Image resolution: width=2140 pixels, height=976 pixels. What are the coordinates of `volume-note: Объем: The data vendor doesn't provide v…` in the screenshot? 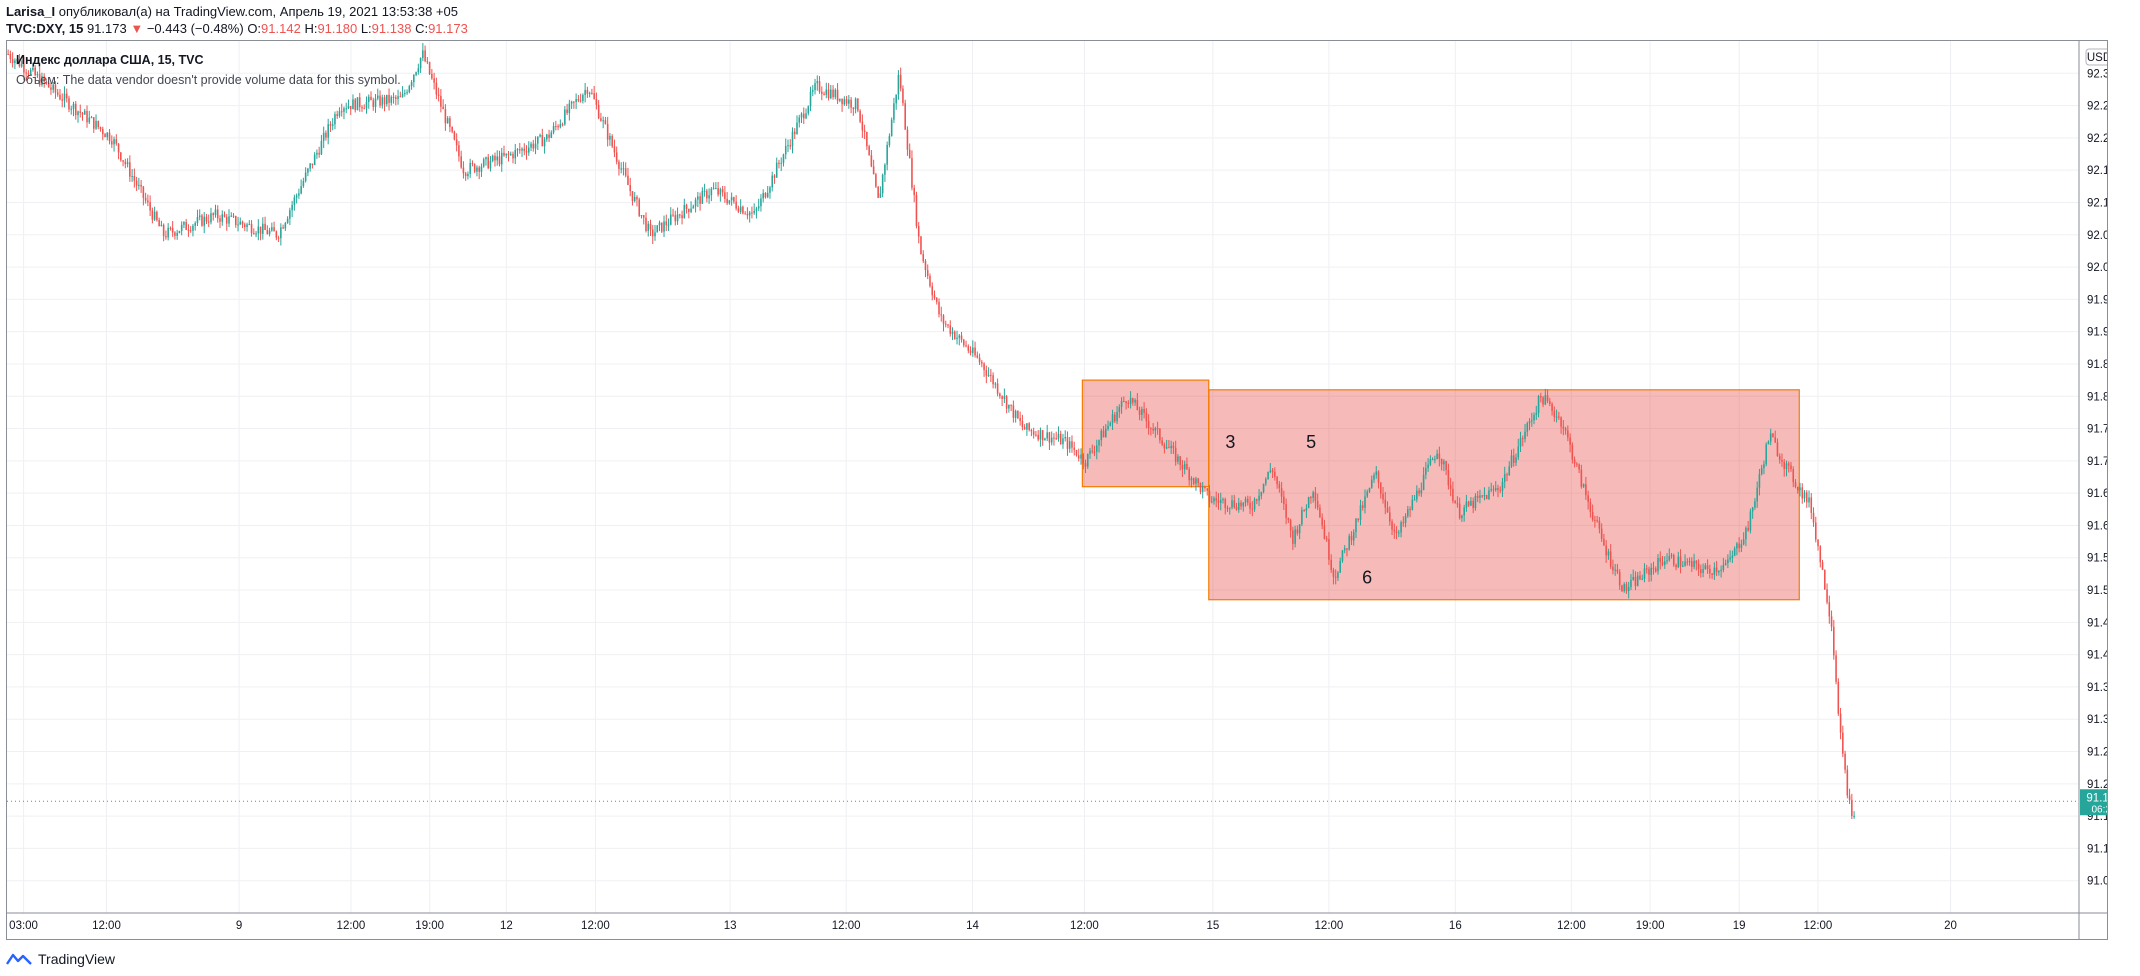 It's located at (208, 80).